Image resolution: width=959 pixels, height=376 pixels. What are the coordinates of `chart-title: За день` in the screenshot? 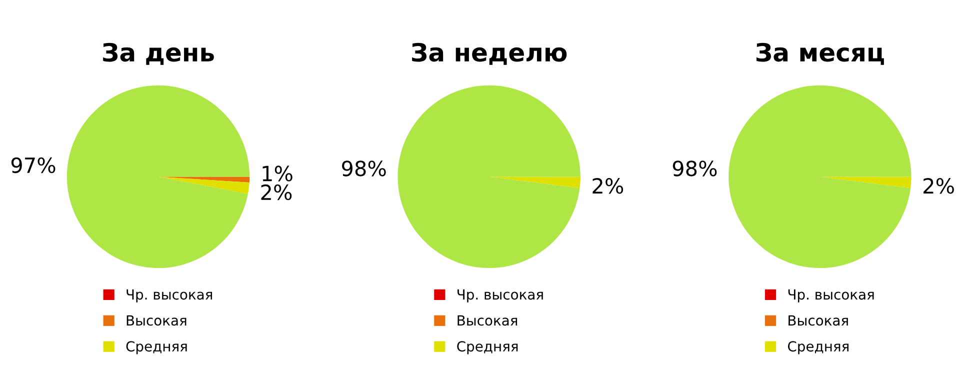 It's located at (158, 53).